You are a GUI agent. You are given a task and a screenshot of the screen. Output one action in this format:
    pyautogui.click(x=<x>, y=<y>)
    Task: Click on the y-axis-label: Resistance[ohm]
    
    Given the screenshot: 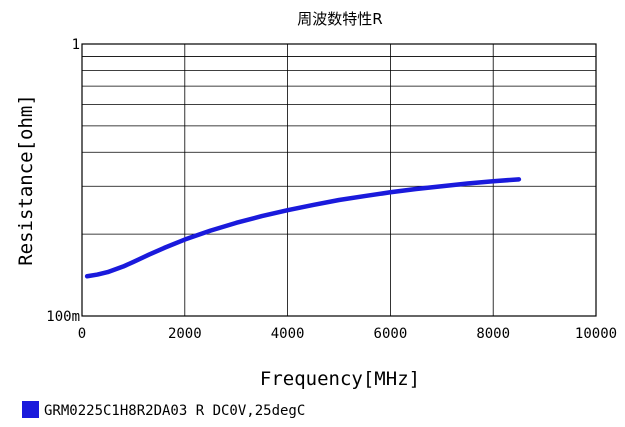 What is the action you would take?
    pyautogui.click(x=26, y=180)
    